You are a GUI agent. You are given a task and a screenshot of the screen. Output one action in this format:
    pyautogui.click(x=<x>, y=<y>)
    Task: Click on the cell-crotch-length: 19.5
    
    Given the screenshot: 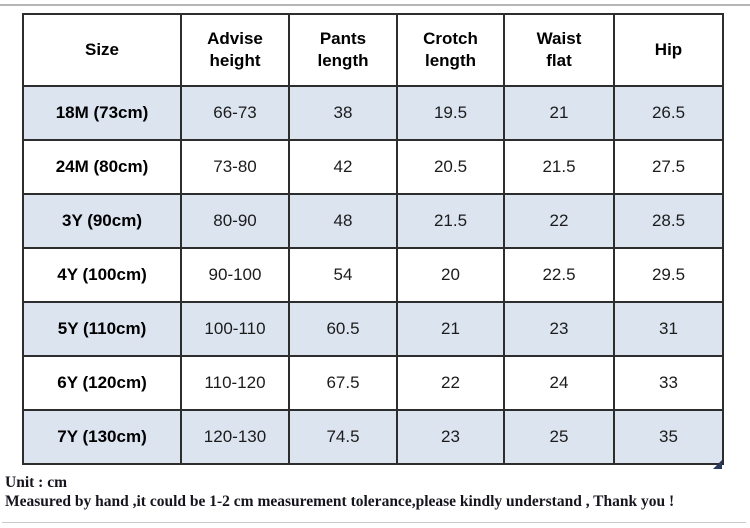 What is the action you would take?
    pyautogui.click(x=450, y=113)
    